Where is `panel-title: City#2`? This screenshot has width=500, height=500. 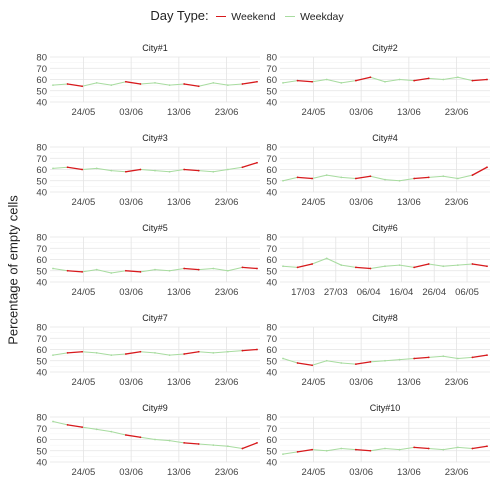 panel-title: City#2 is located at coordinates (385, 48).